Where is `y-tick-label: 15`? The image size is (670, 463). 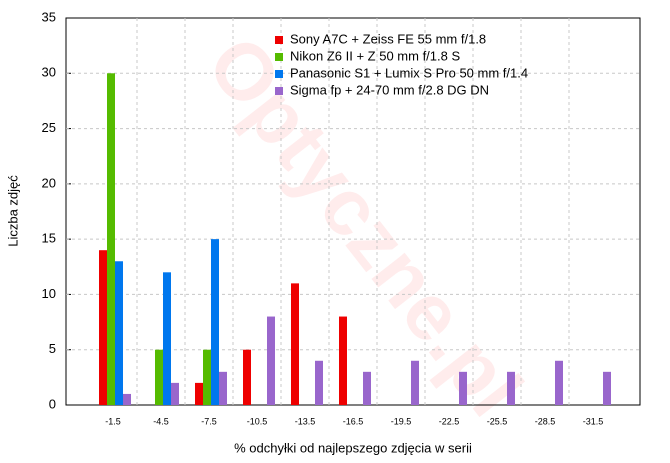
y-tick-label: 15 is located at coordinates (49, 238).